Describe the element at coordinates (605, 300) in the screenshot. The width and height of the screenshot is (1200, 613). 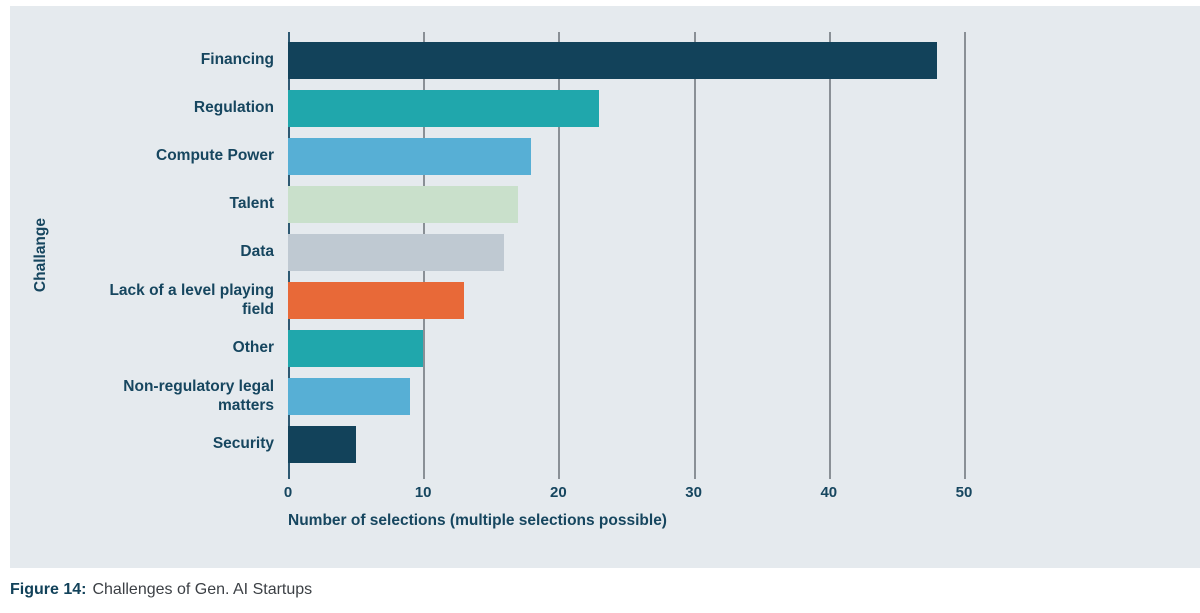
I see `bar-row: Lack of a level playing field` at that location.